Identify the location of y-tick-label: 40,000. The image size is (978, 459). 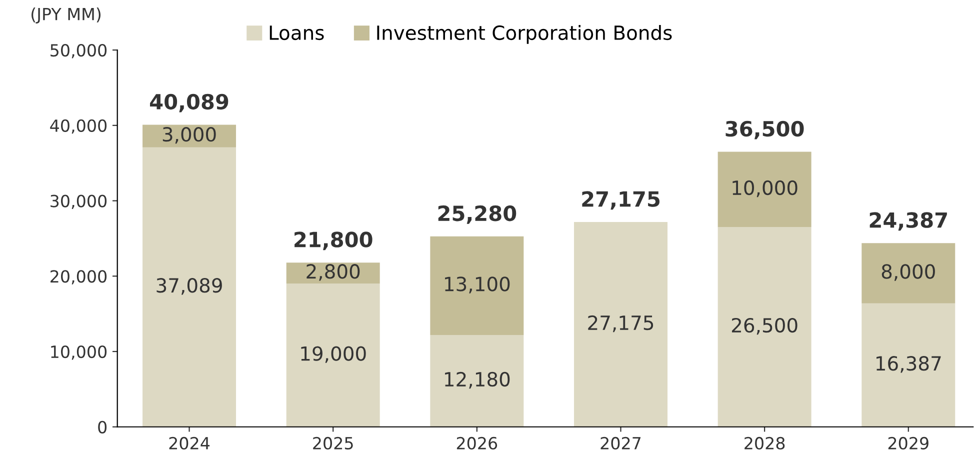
(78, 126).